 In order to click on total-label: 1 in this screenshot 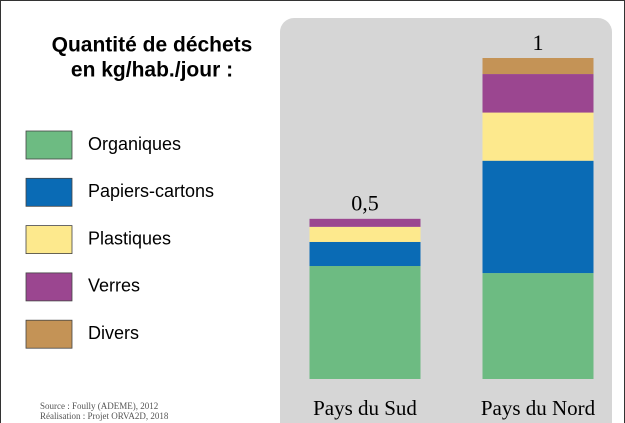, I will do `click(538, 42)`.